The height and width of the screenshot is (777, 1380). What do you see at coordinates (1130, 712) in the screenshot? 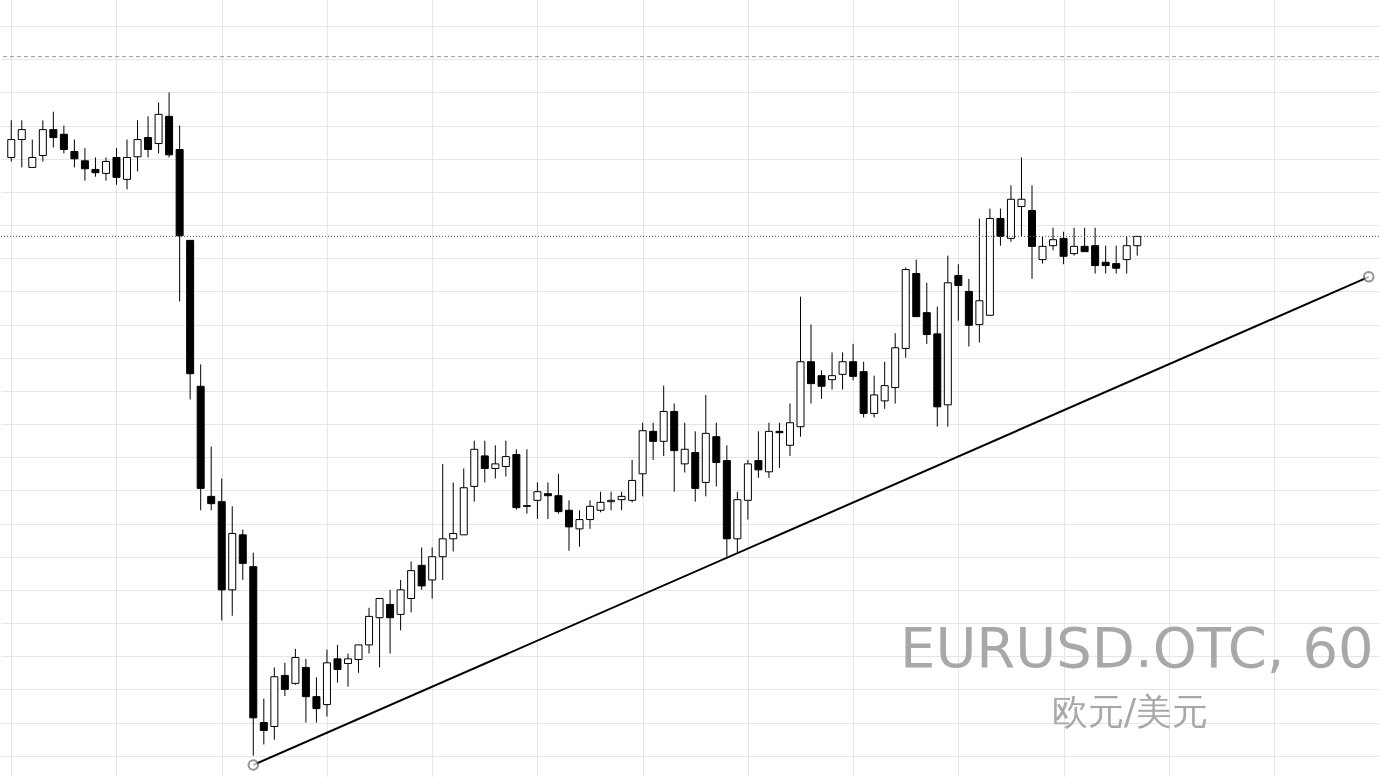
I see `text: 欧元/美元` at bounding box center [1130, 712].